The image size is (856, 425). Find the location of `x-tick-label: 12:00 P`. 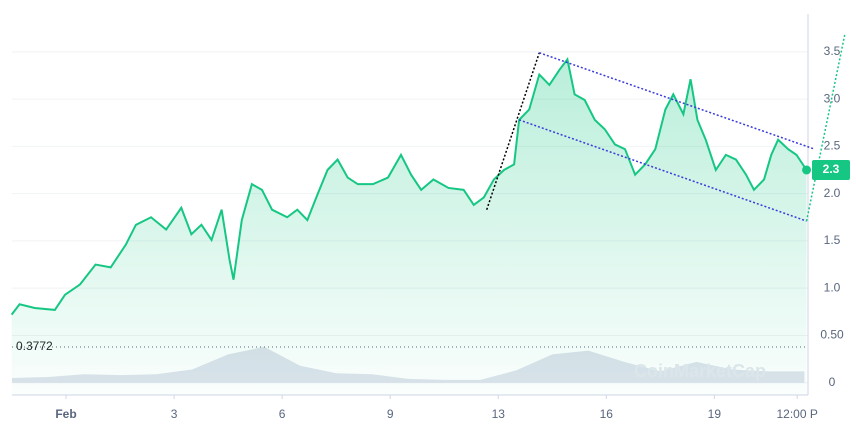

x-tick-label: 12:00 P is located at coordinates (797, 414).